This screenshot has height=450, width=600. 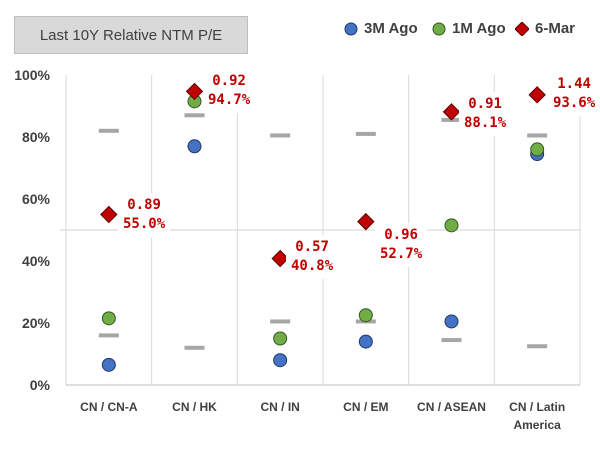 What do you see at coordinates (451, 407) in the screenshot?
I see `x-category-label: CN / ASEAN` at bounding box center [451, 407].